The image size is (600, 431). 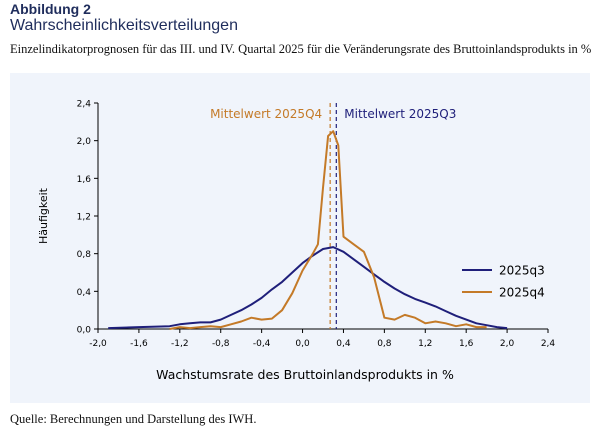 I want to click on x-tick-label: 0,4, so click(x=343, y=344).